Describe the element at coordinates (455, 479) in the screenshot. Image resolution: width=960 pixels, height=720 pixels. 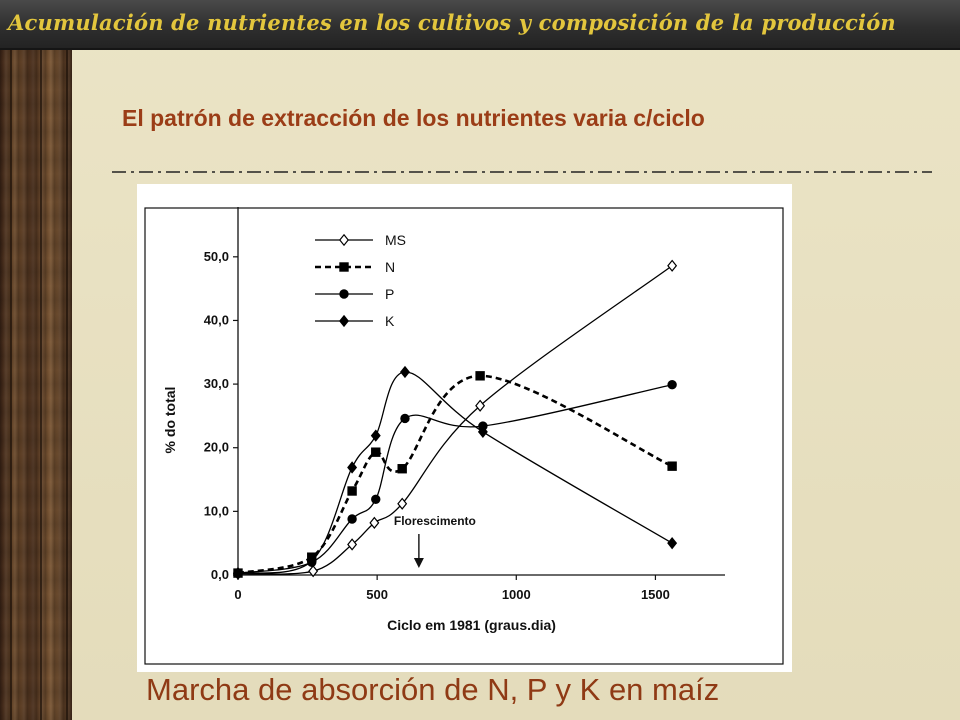
I see `series-p-line` at that location.